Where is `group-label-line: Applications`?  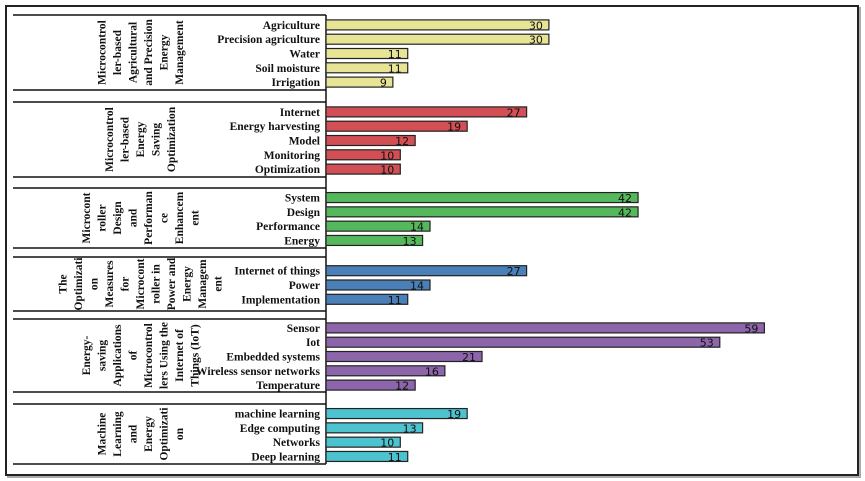 group-label-line: Applications is located at coordinates (118, 355).